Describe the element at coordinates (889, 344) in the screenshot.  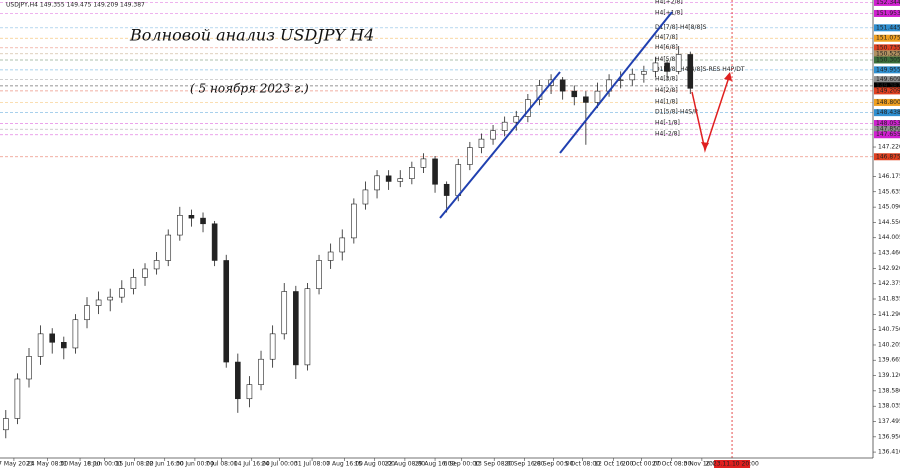
I see `y-tick-label: 140.205` at that location.